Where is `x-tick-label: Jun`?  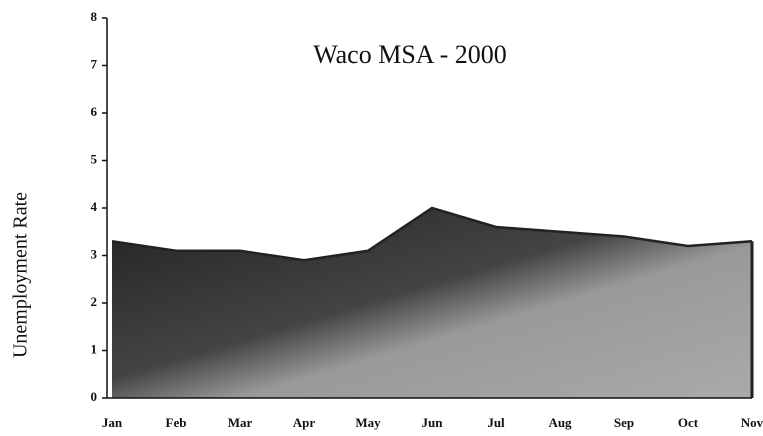 x-tick-label: Jun is located at coordinates (433, 422).